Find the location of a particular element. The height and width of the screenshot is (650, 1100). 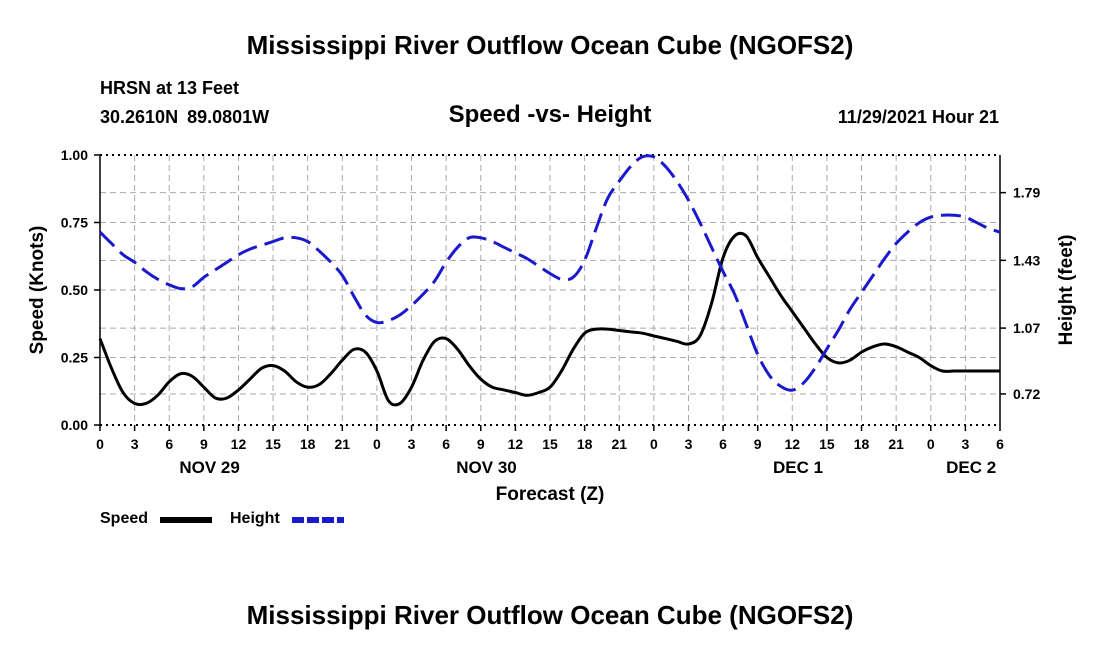

chart-subtitle: Speed -vs- Height is located at coordinates (550, 114).